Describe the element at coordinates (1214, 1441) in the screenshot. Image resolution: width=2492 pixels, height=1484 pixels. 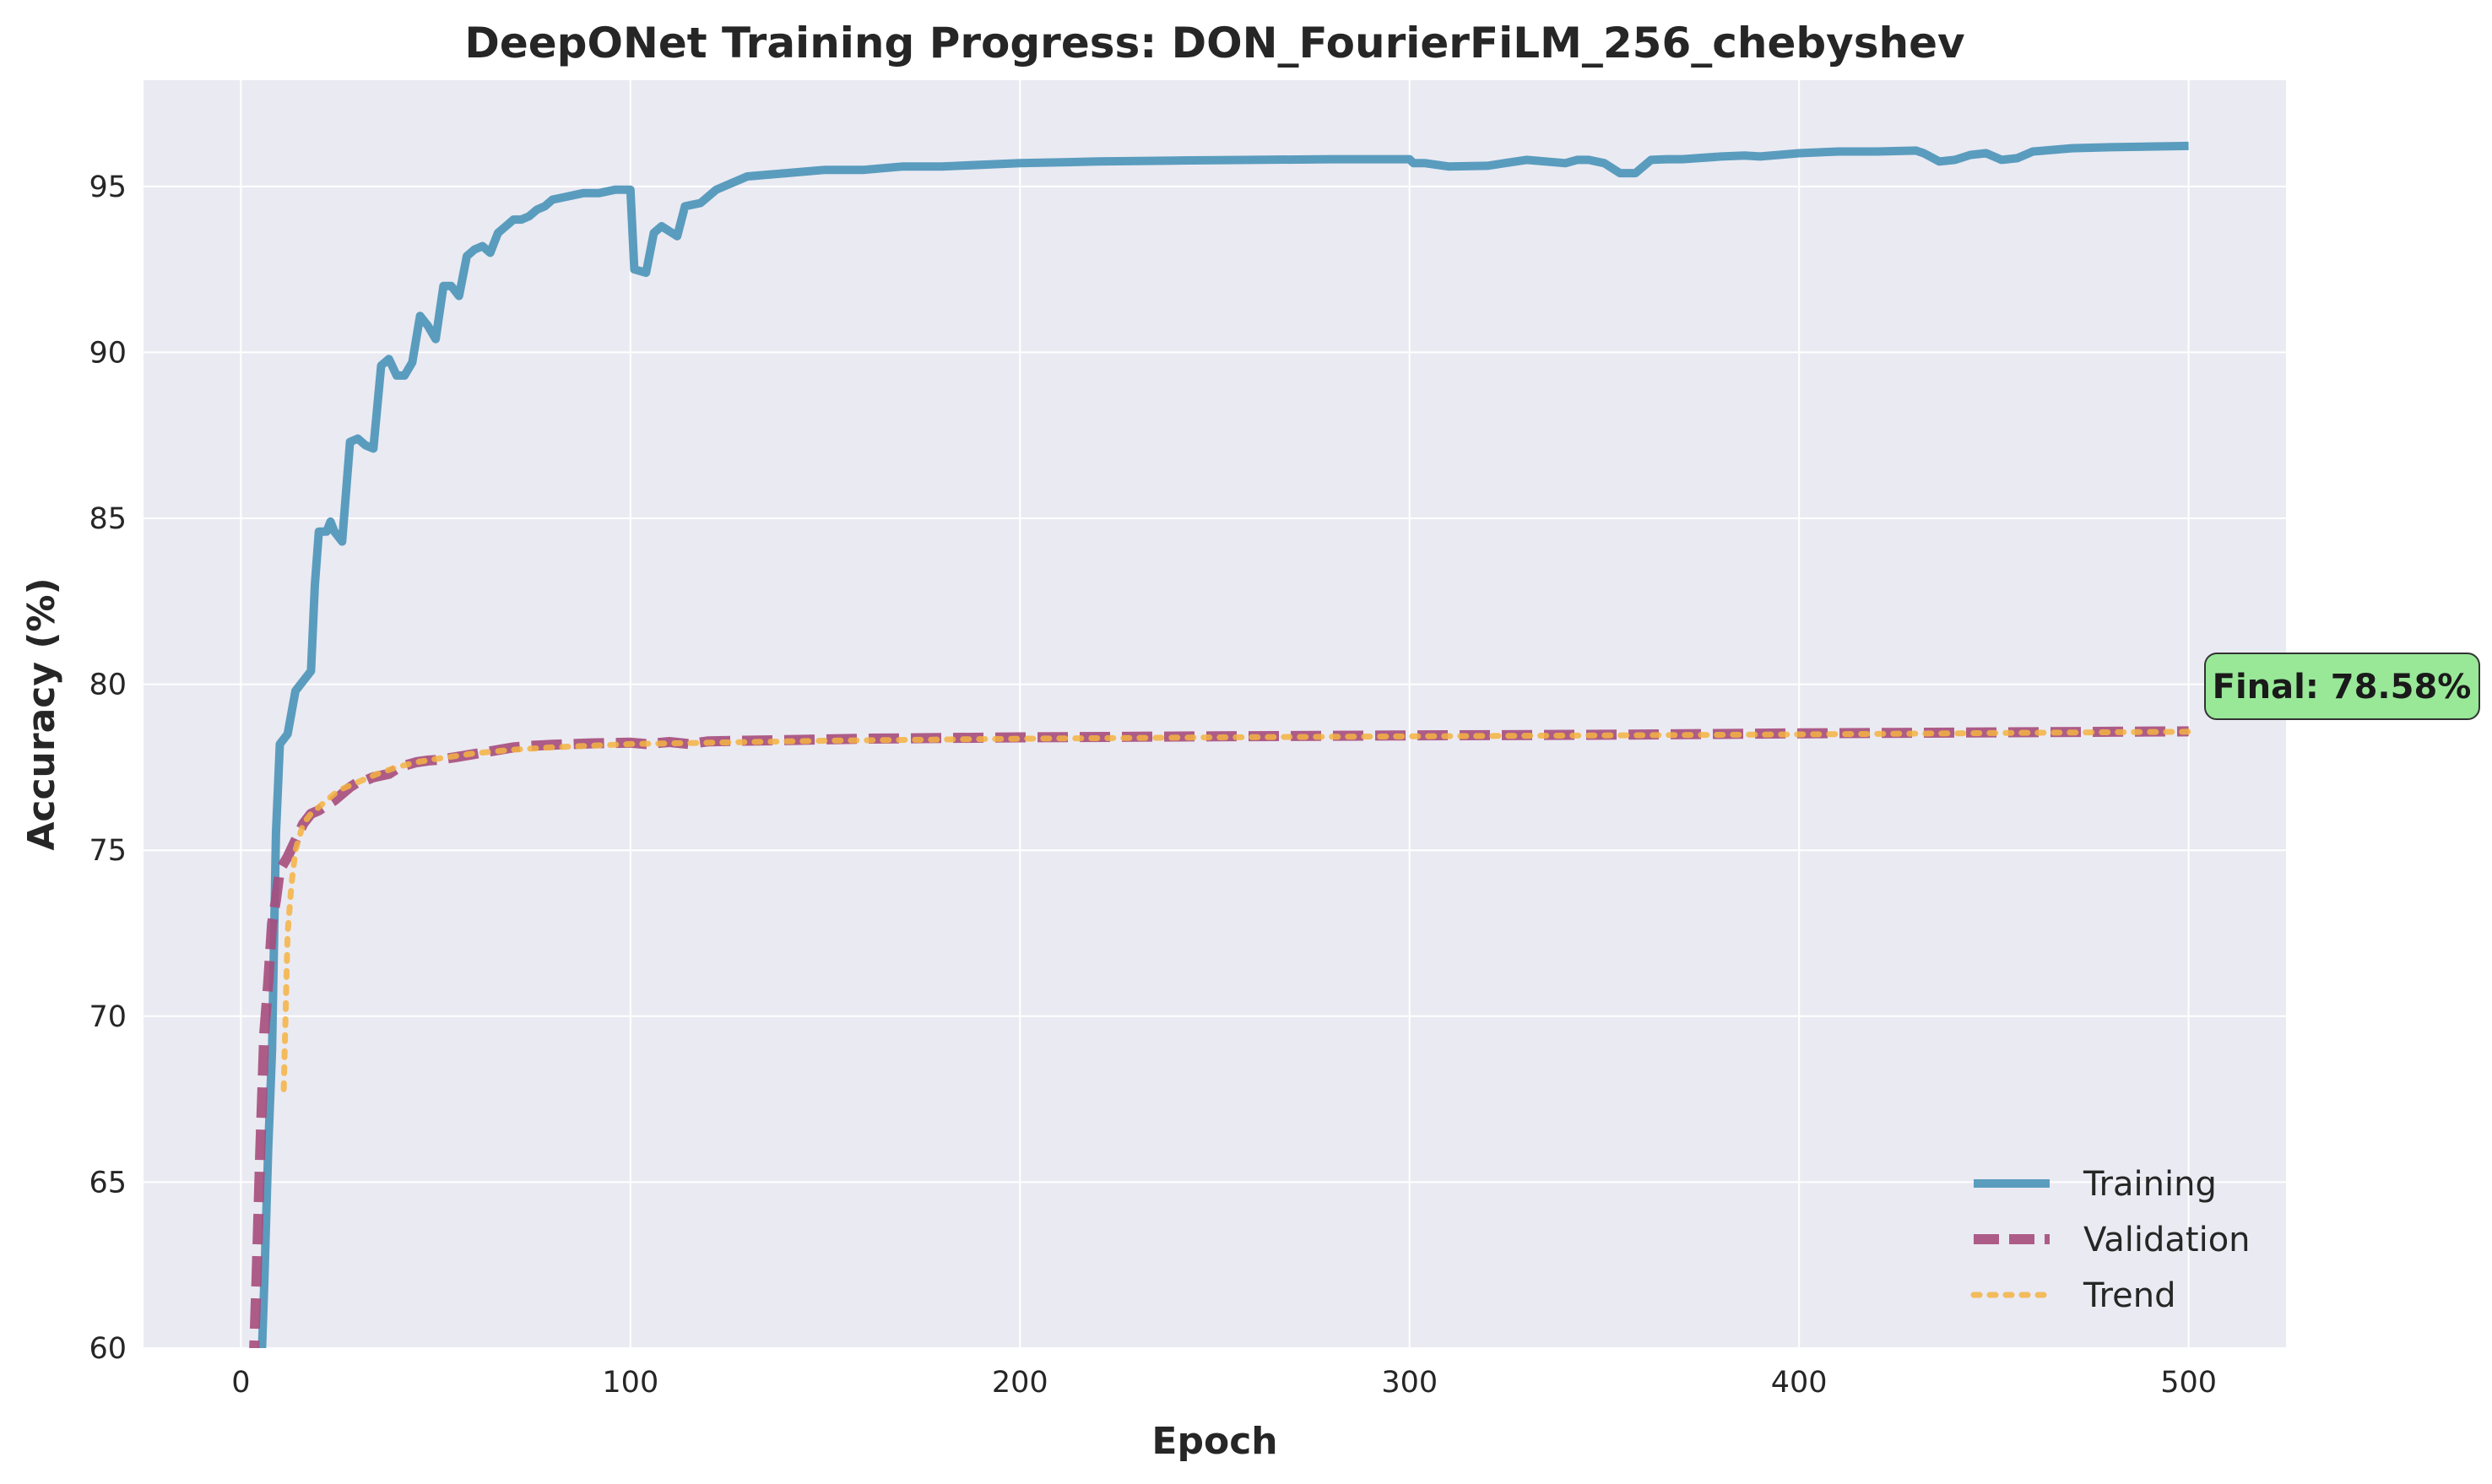
I see `x-axis-label: Epoch` at that location.